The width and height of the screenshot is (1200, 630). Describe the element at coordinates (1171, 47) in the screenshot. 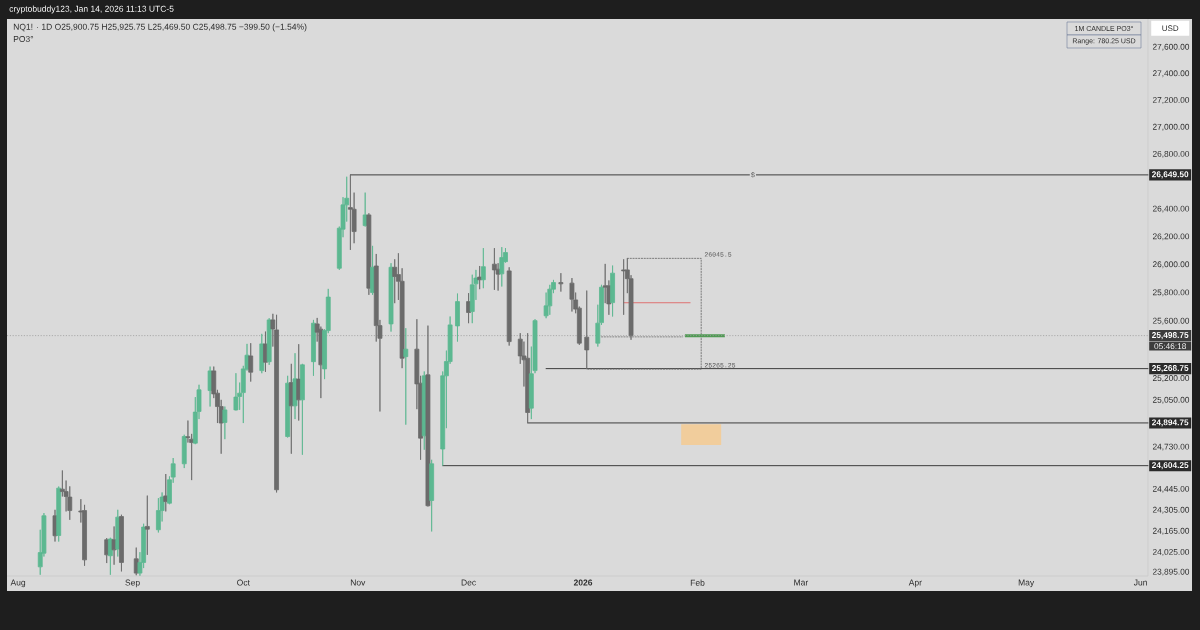

I see `y-tick-label: 27,600.00` at that location.